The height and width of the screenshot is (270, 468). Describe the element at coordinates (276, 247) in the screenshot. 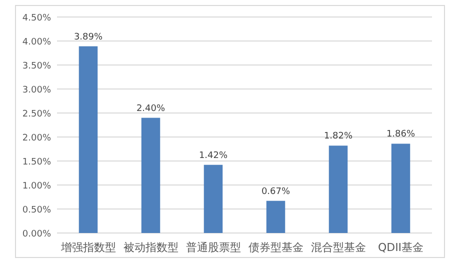

I see `x-tick-label: 债券型基金` at that location.